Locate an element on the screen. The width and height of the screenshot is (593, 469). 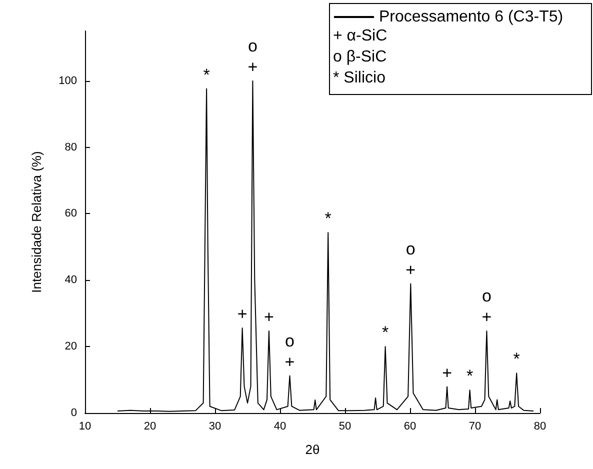
x-tick-label: 80 is located at coordinates (540, 426).